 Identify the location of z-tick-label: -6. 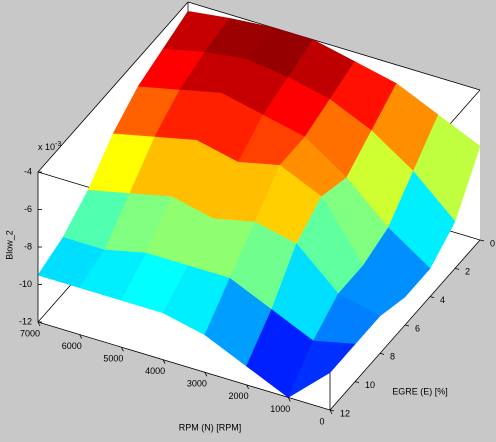
(28, 209).